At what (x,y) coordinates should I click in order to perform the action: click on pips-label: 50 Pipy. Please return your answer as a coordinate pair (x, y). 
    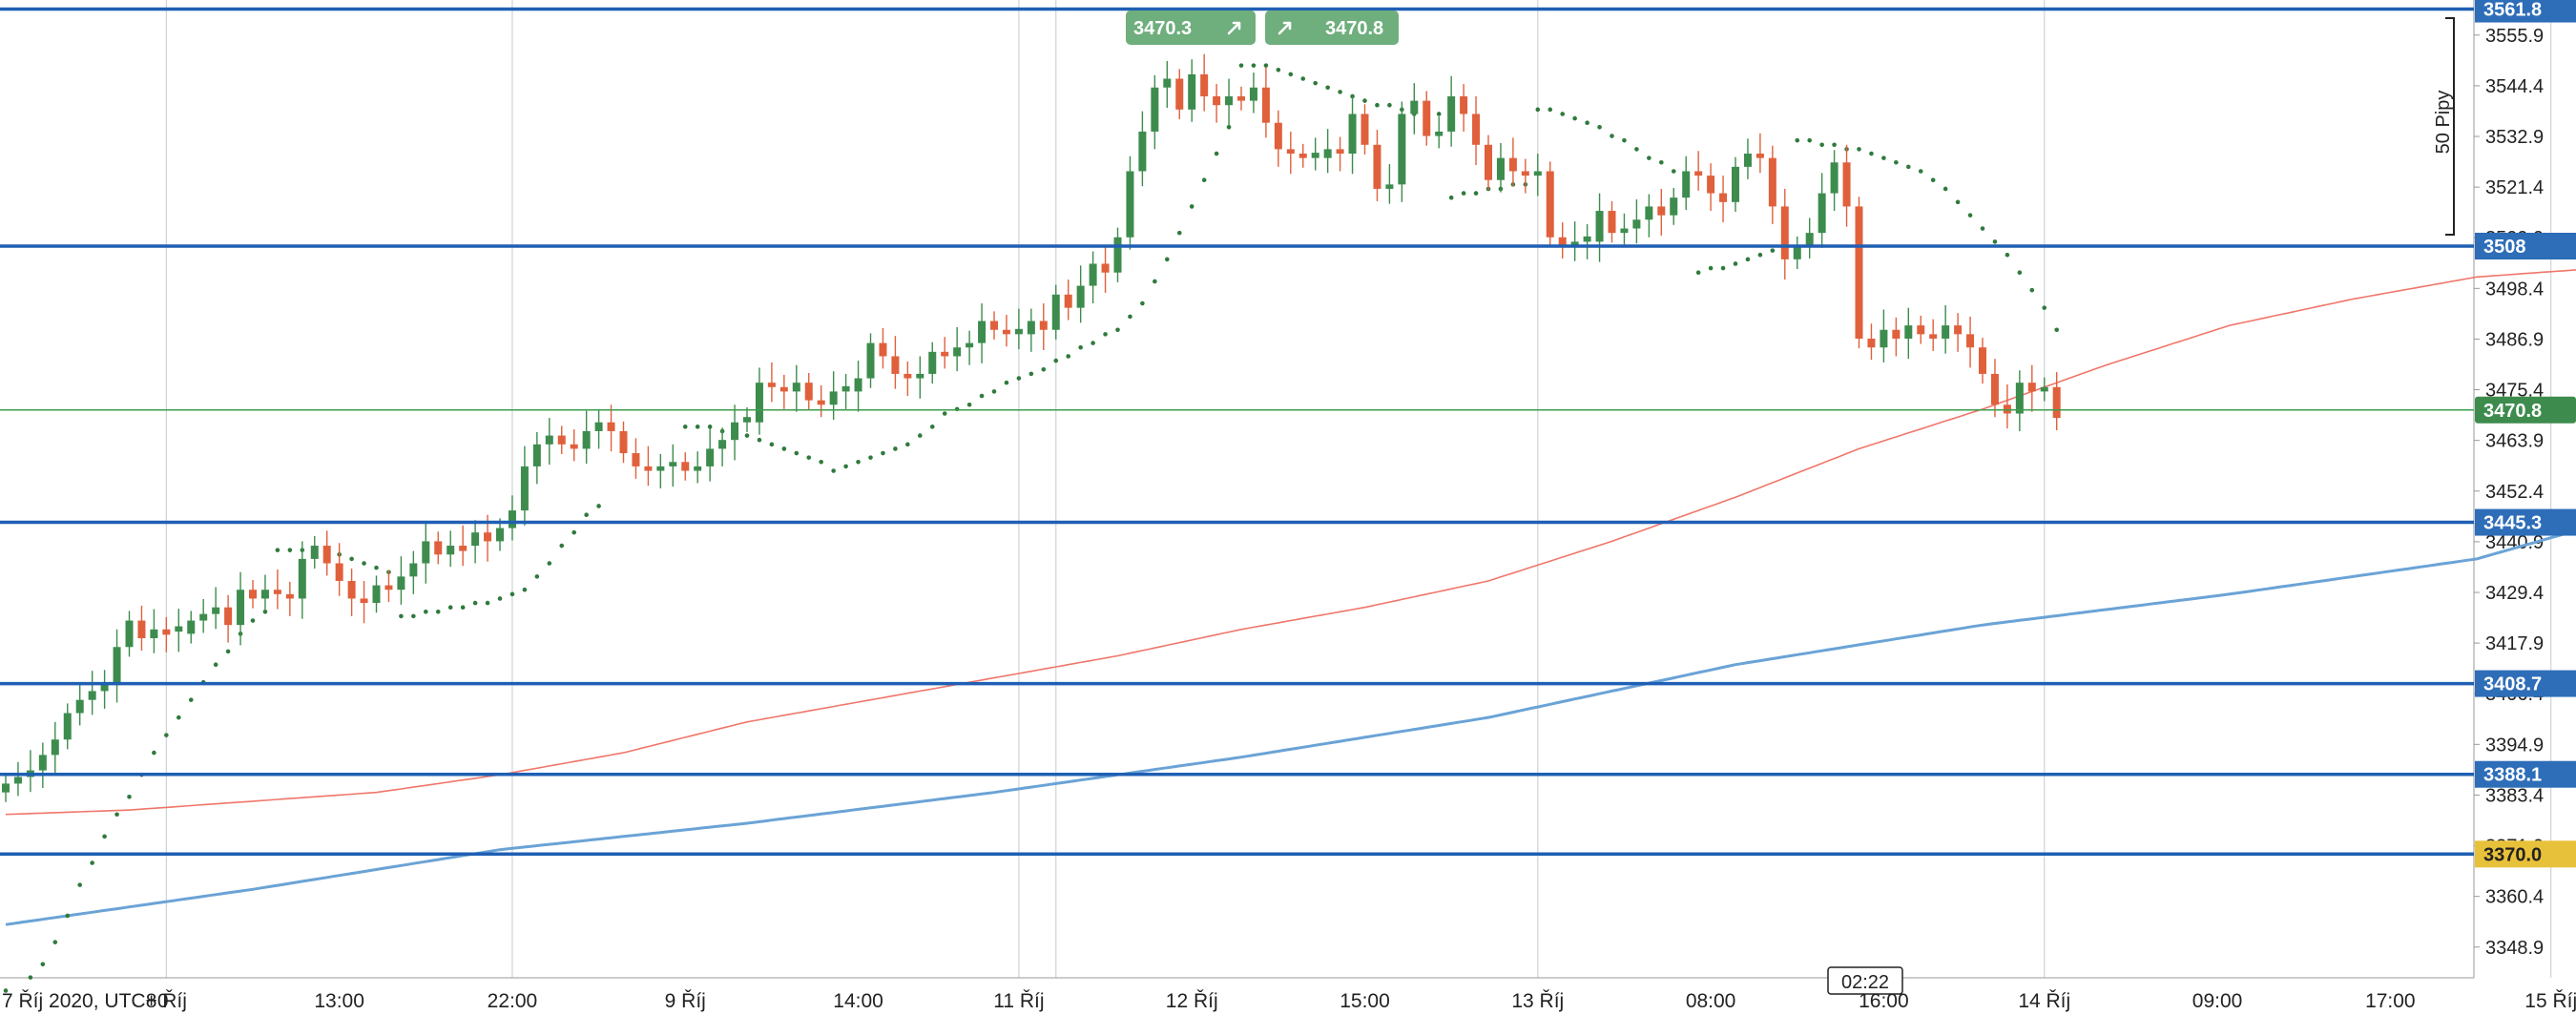
    Looking at the image, I should click on (2443, 123).